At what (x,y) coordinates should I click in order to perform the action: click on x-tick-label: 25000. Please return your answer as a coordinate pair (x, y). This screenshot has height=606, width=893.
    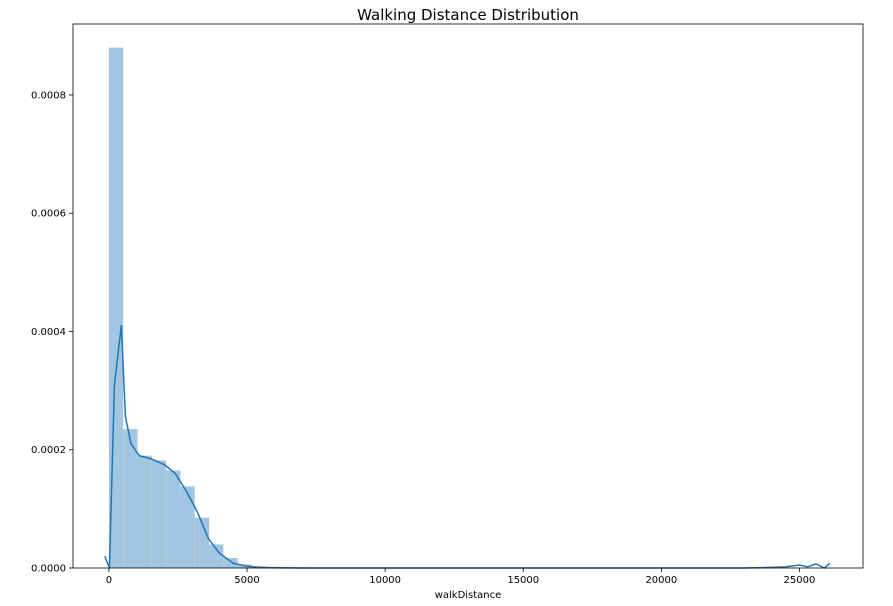
    Looking at the image, I should click on (800, 580).